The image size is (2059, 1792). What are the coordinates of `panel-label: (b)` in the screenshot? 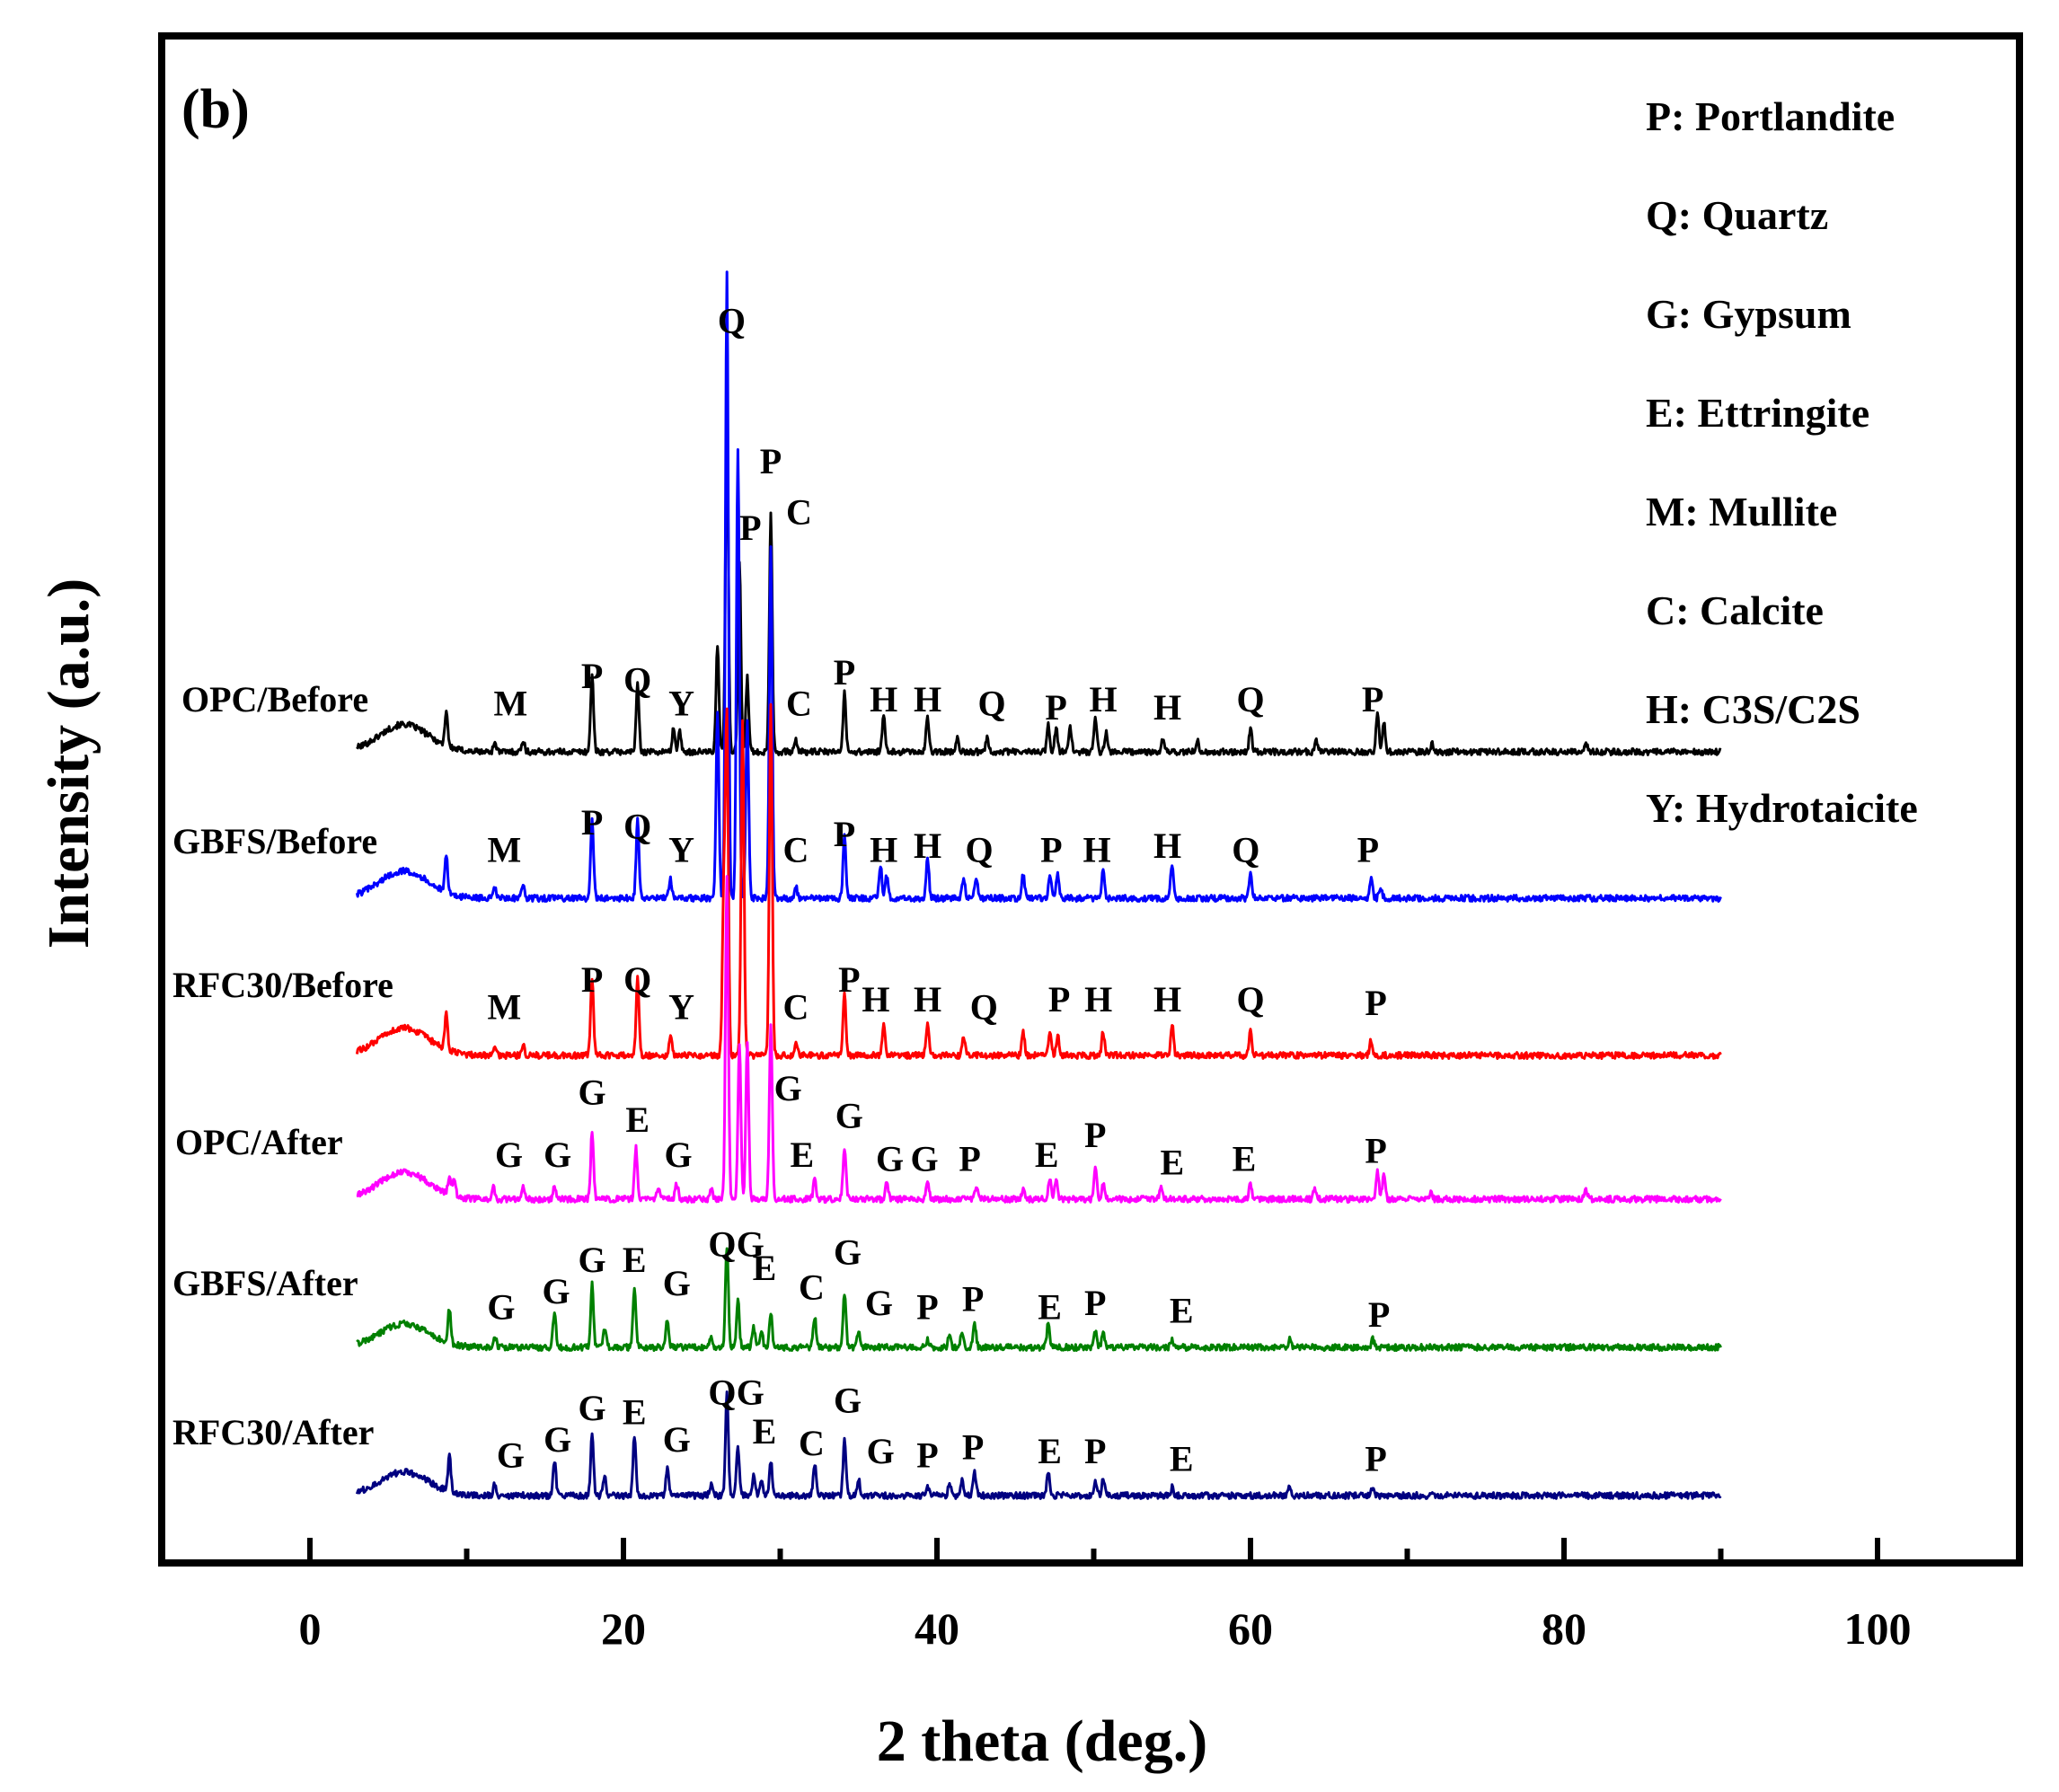 It's located at (215, 109).